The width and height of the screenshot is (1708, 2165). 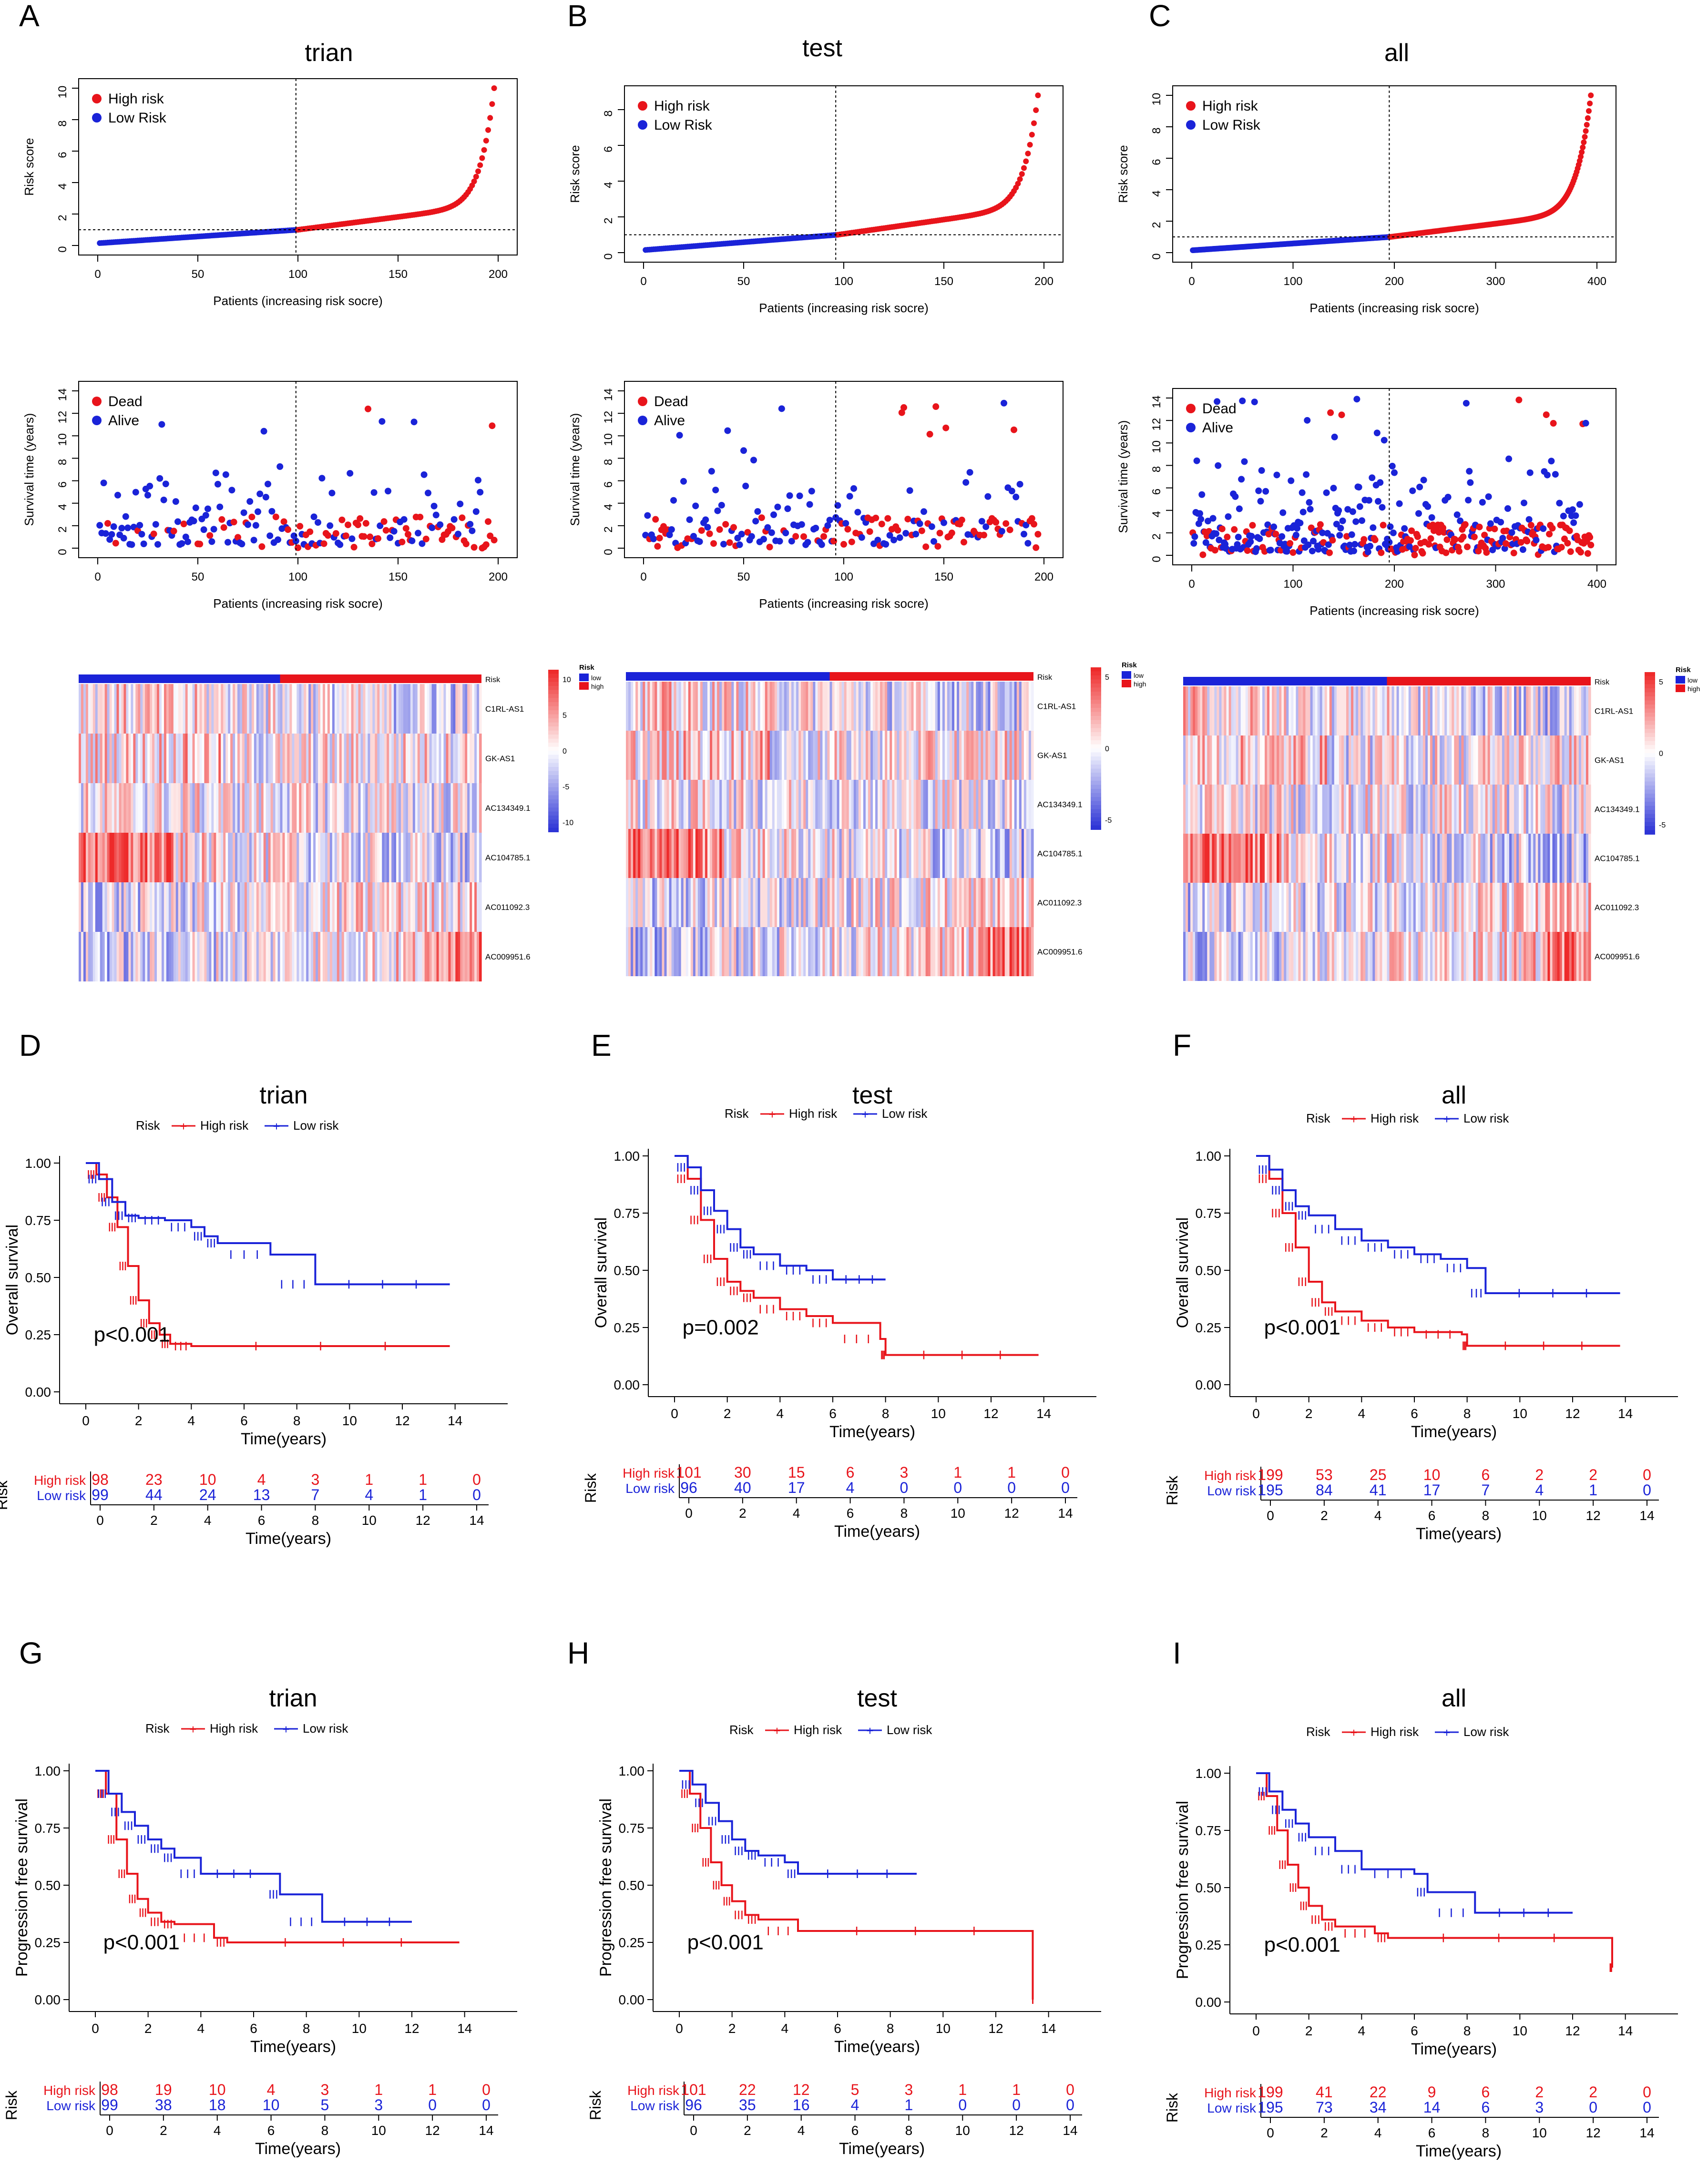 What do you see at coordinates (499, 577) in the screenshot?
I see `survival-A2-xtick-label: 200` at bounding box center [499, 577].